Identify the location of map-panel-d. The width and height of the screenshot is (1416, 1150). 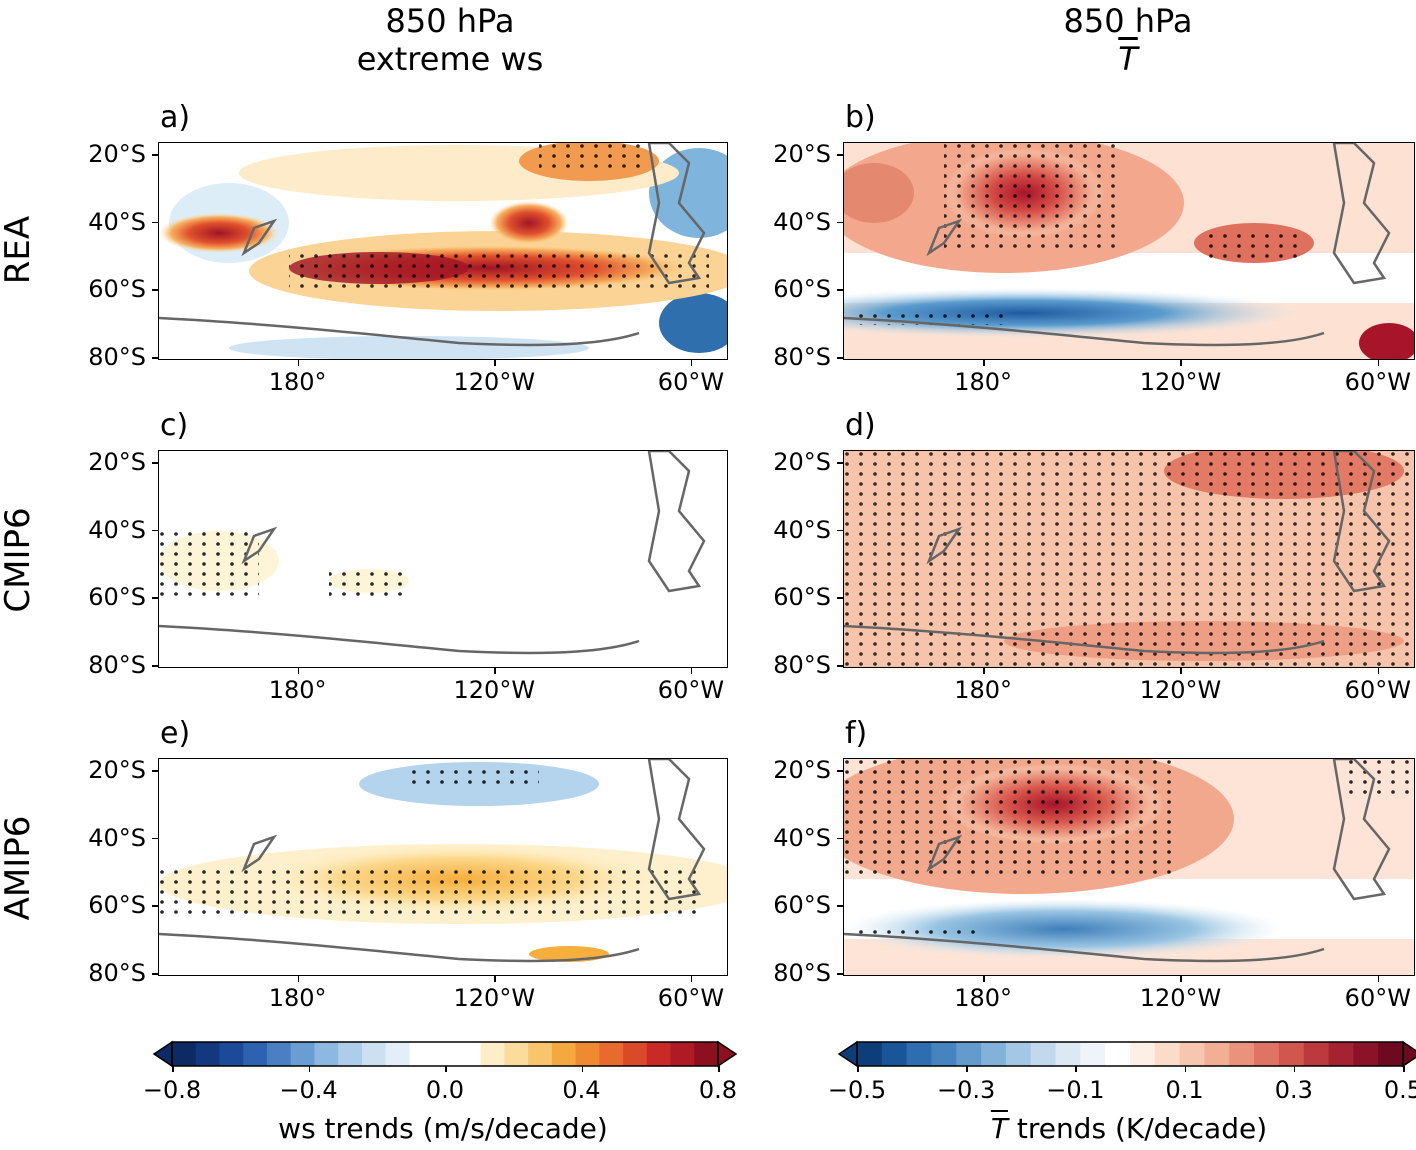
(1129, 559).